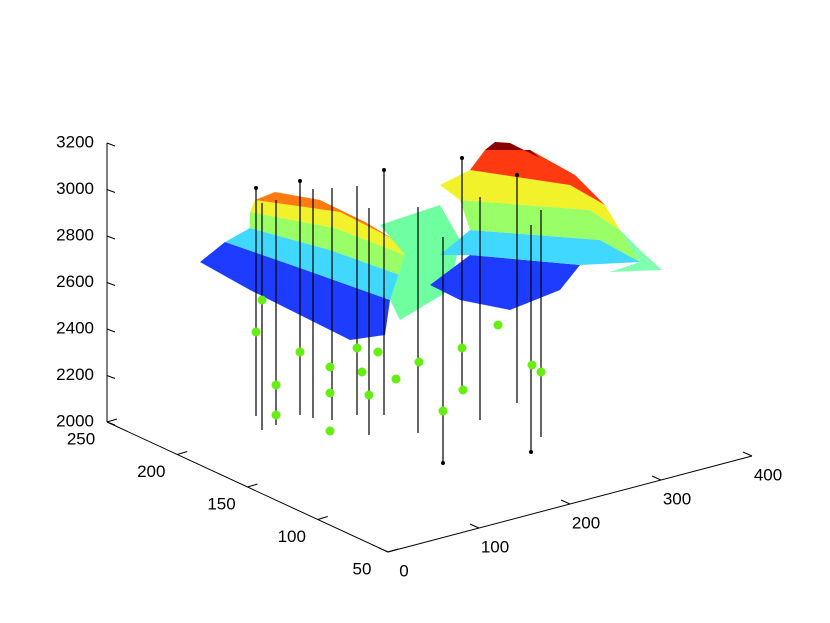 Image resolution: width=830 pixels, height=623 pixels. Describe the element at coordinates (292, 536) in the screenshot. I see `y-tick-label: 100` at that location.